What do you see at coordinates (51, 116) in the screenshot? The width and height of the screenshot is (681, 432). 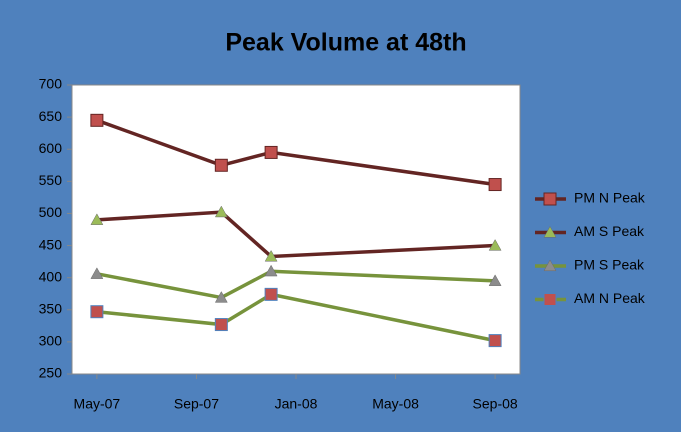 I see `y-tick-label: 650` at bounding box center [51, 116].